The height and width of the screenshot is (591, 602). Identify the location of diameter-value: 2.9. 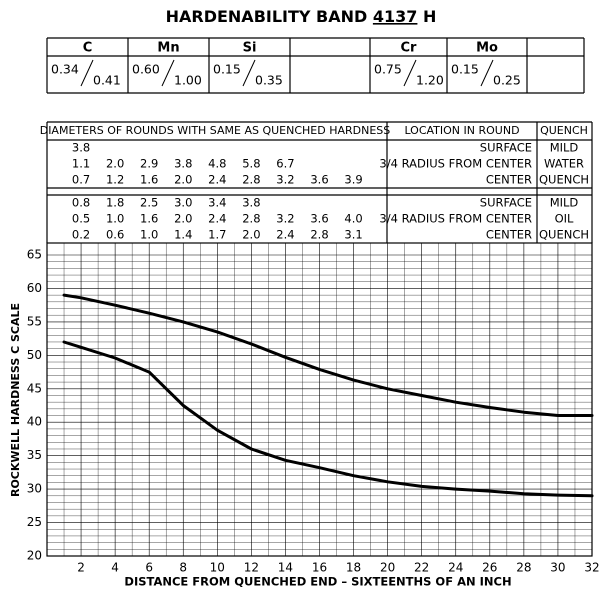
(149, 164).